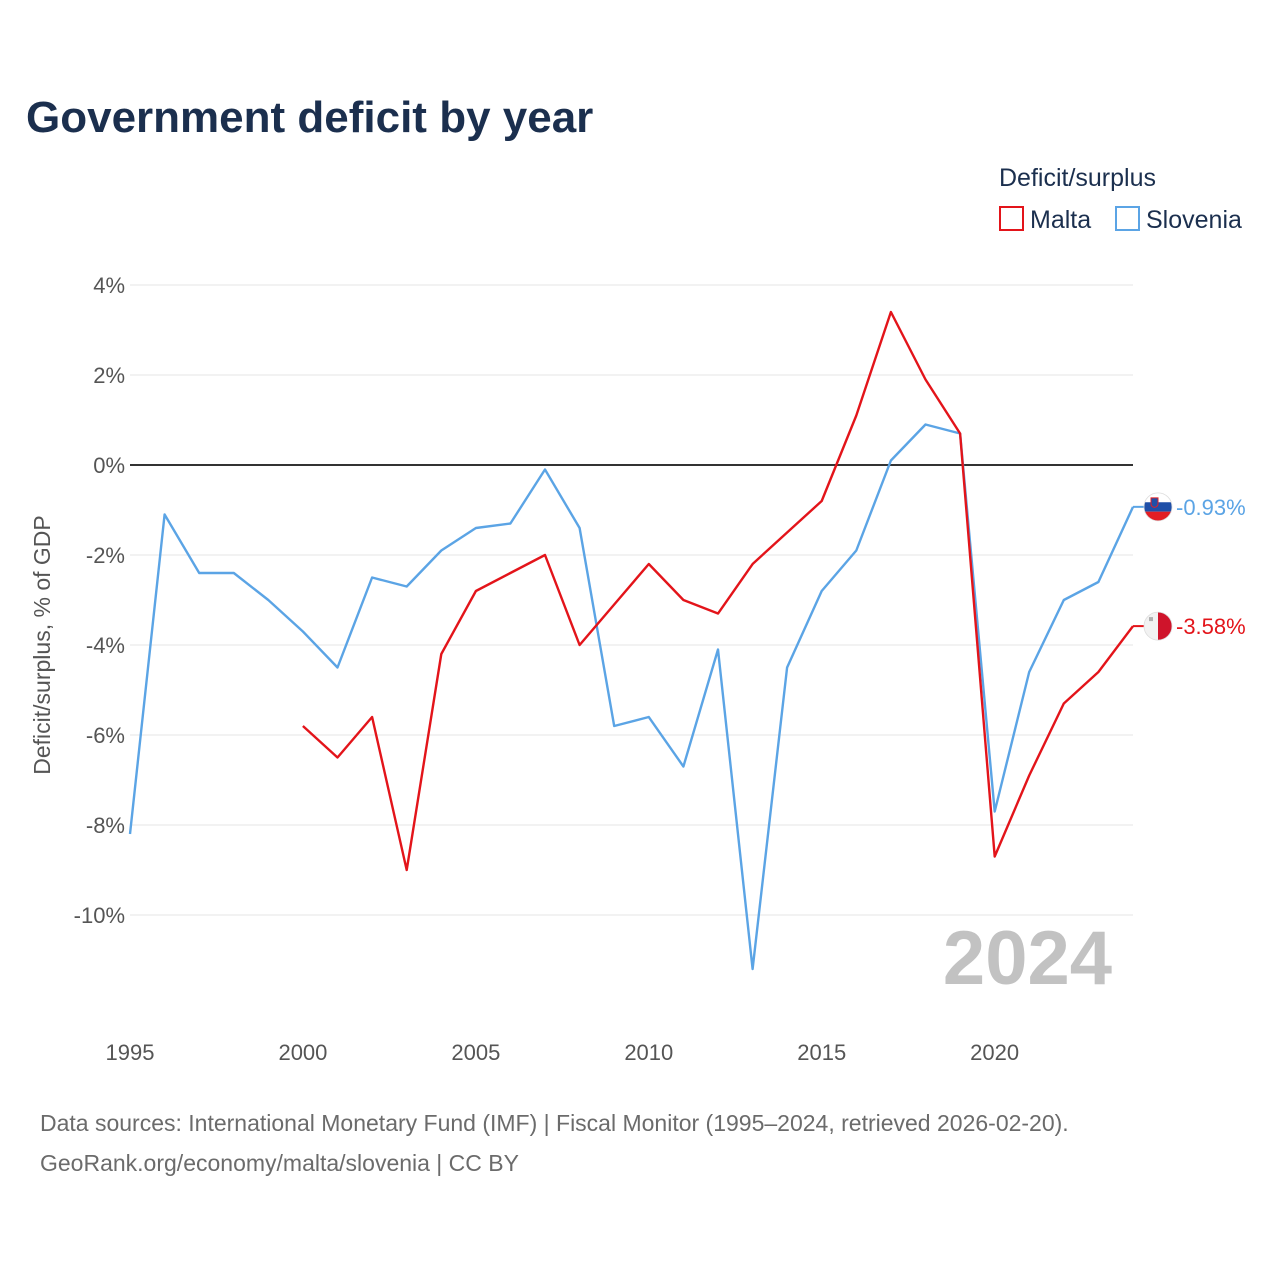 The width and height of the screenshot is (1280, 1280). What do you see at coordinates (648, 1052) in the screenshot?
I see `x-tick-label: 2010` at bounding box center [648, 1052].